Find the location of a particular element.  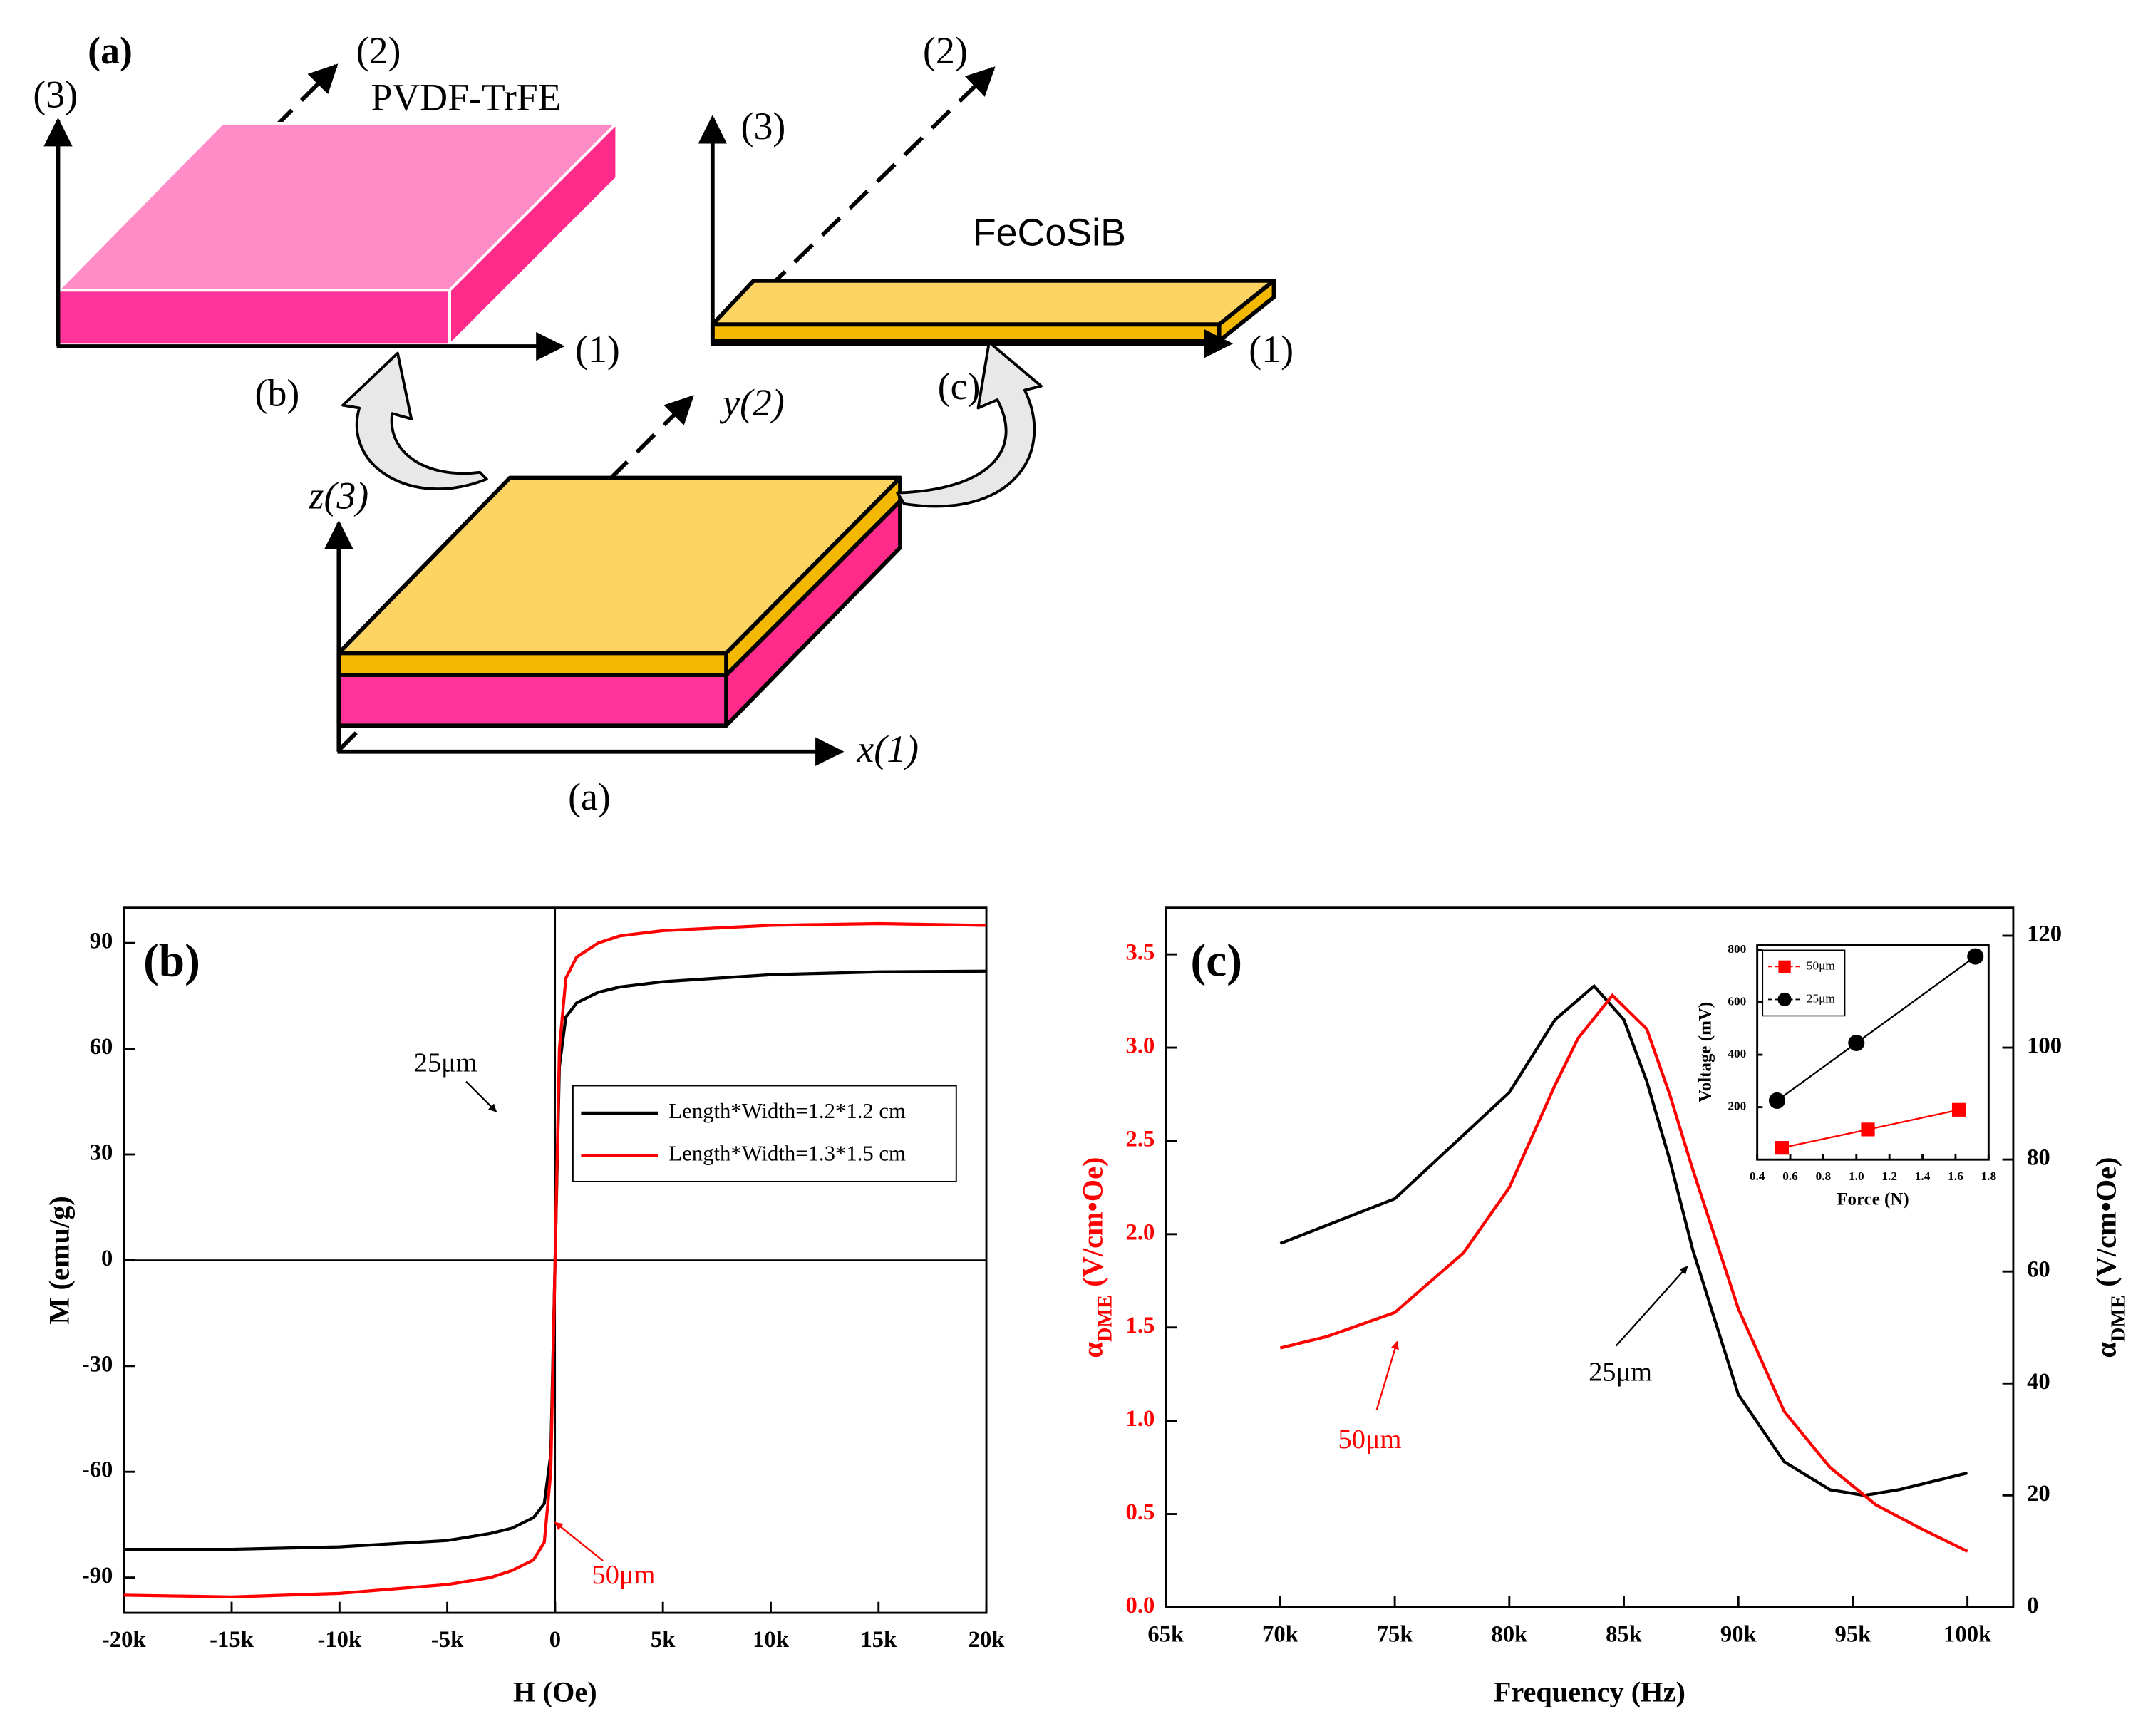

x-tick-label: -15k is located at coordinates (232, 1640).